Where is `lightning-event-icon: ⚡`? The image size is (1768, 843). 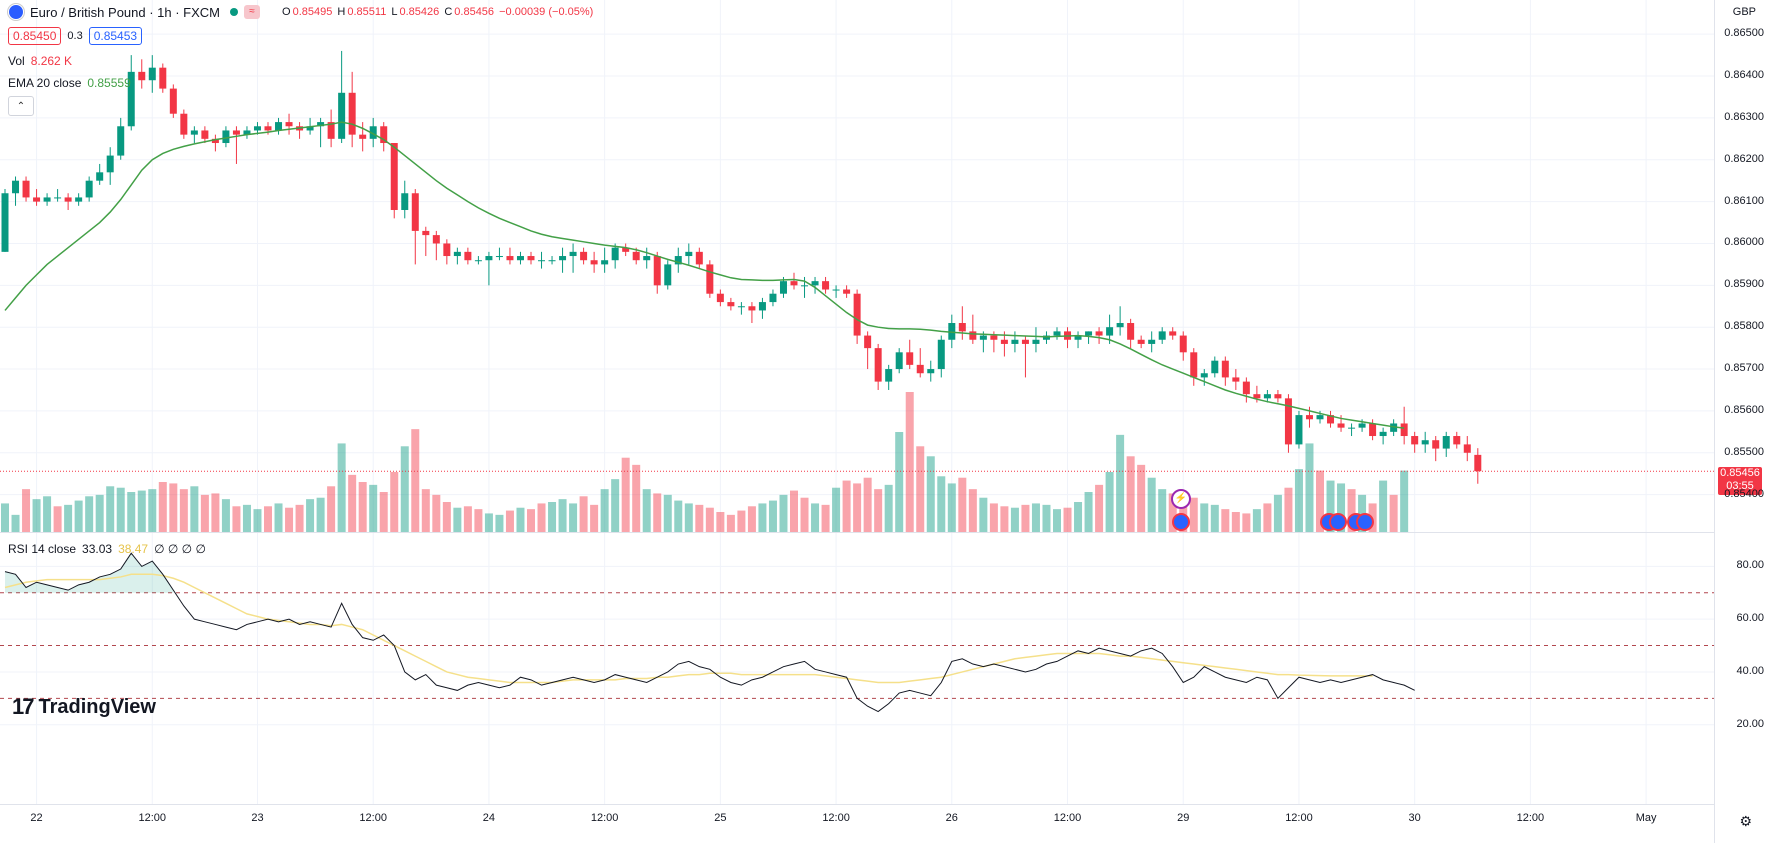
lightning-event-icon: ⚡ is located at coordinates (1181, 499).